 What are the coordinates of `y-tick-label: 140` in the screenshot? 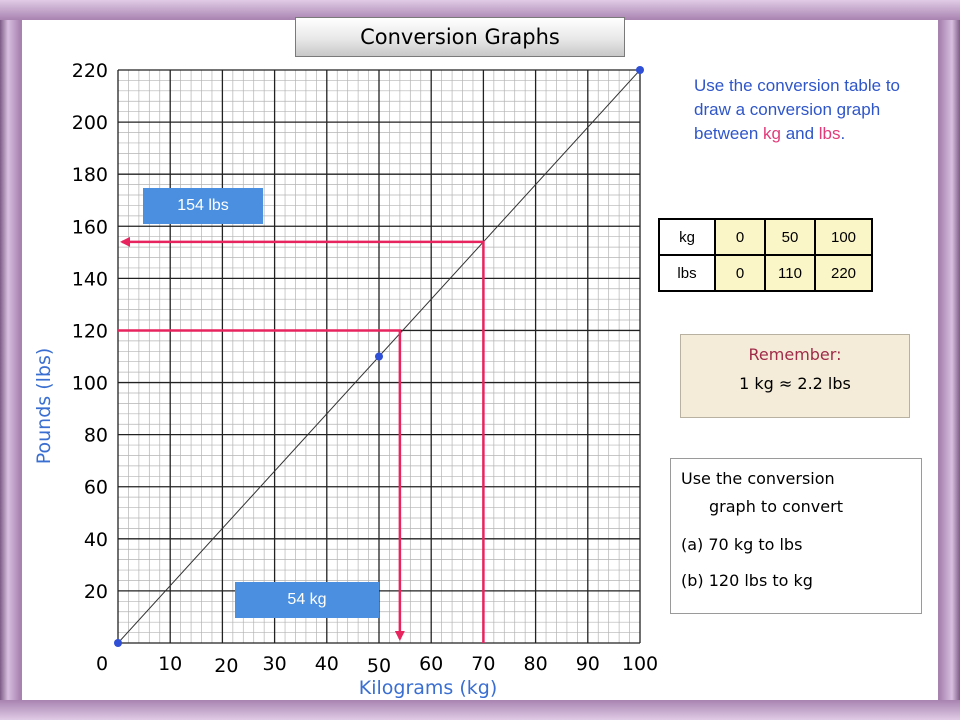 It's located at (90, 279).